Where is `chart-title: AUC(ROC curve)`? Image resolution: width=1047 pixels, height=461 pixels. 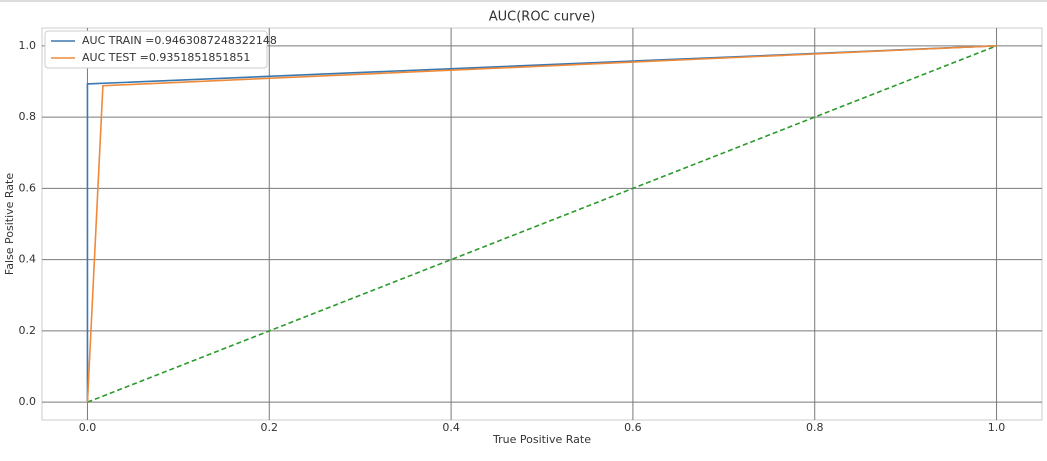 chart-title: AUC(ROC curve) is located at coordinates (542, 17).